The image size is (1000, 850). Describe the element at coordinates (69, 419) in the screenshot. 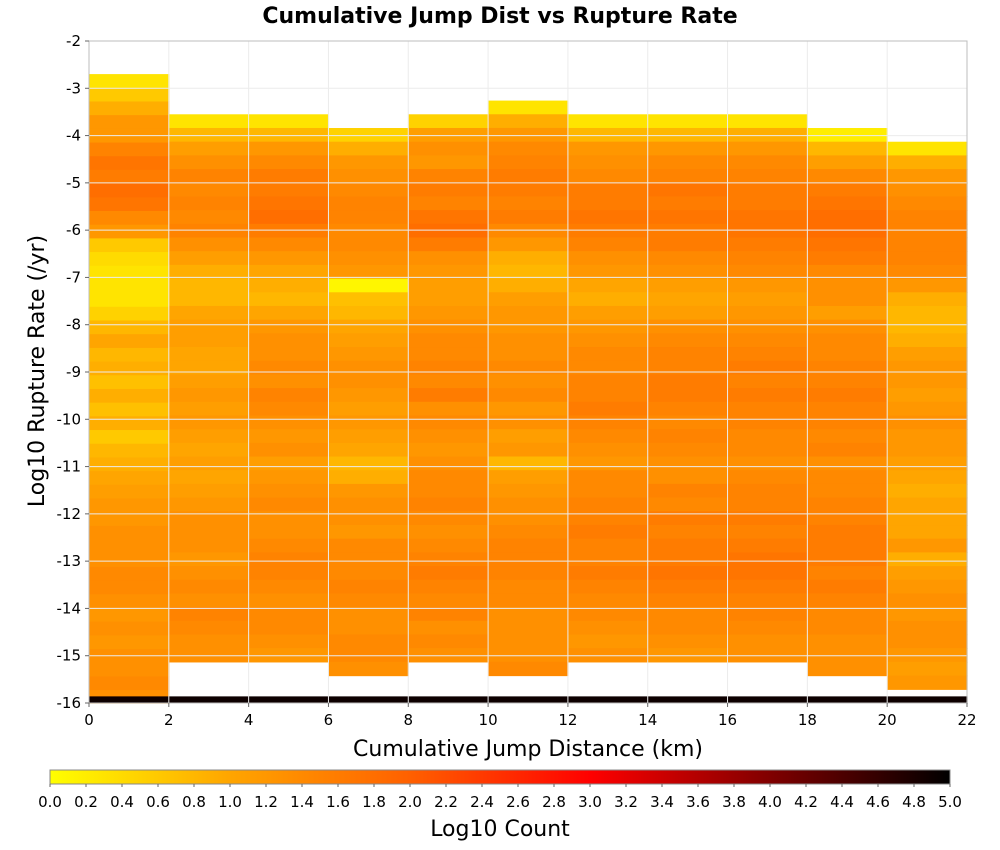

I see `y-tick-label: -10` at that location.